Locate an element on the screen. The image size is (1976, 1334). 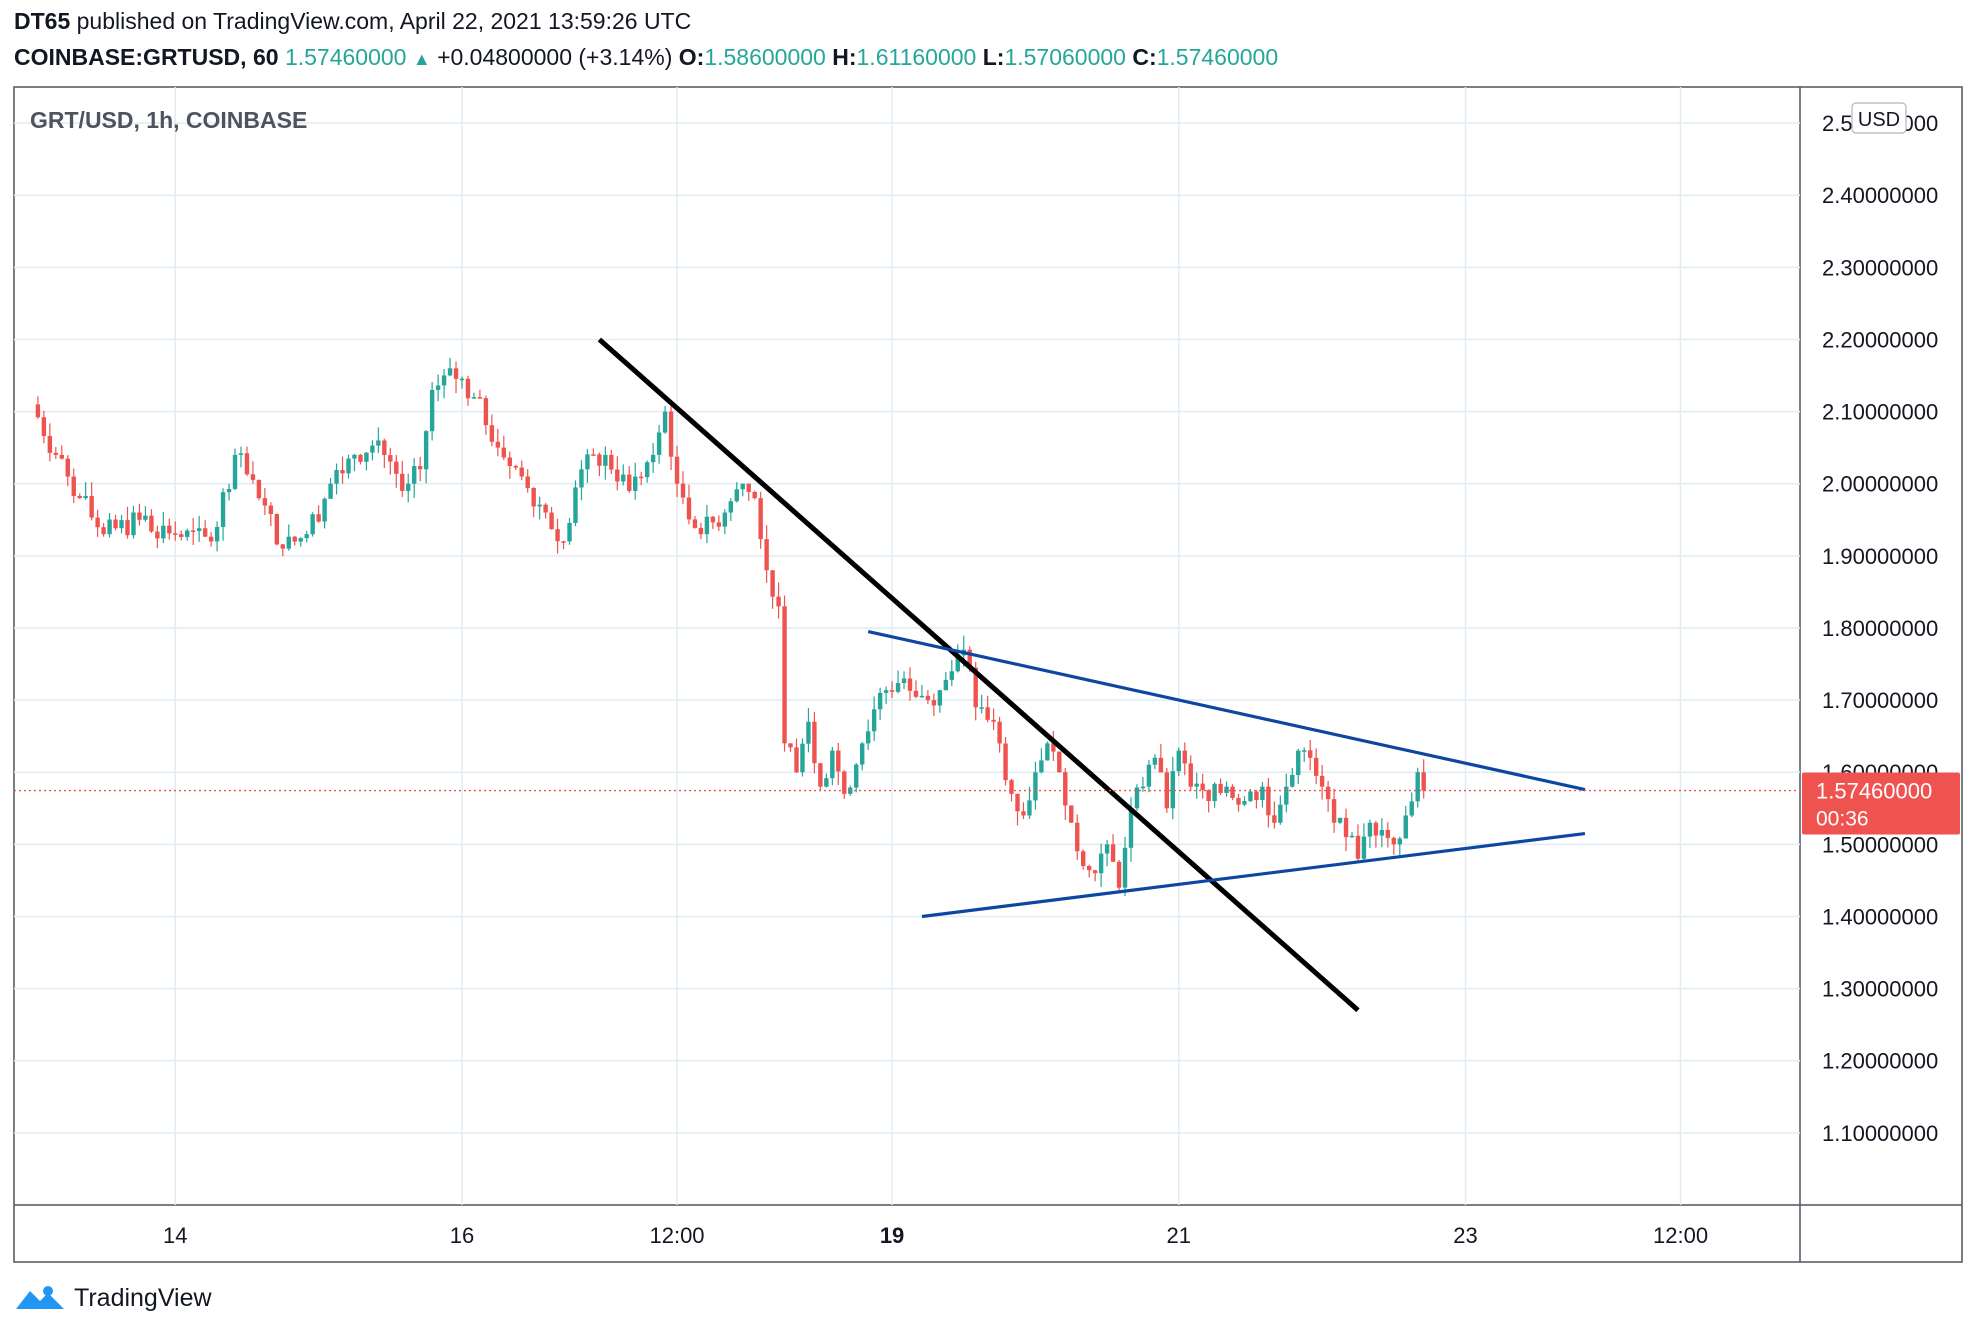
y-tick-label: 1.20000000 is located at coordinates (1880, 1061).